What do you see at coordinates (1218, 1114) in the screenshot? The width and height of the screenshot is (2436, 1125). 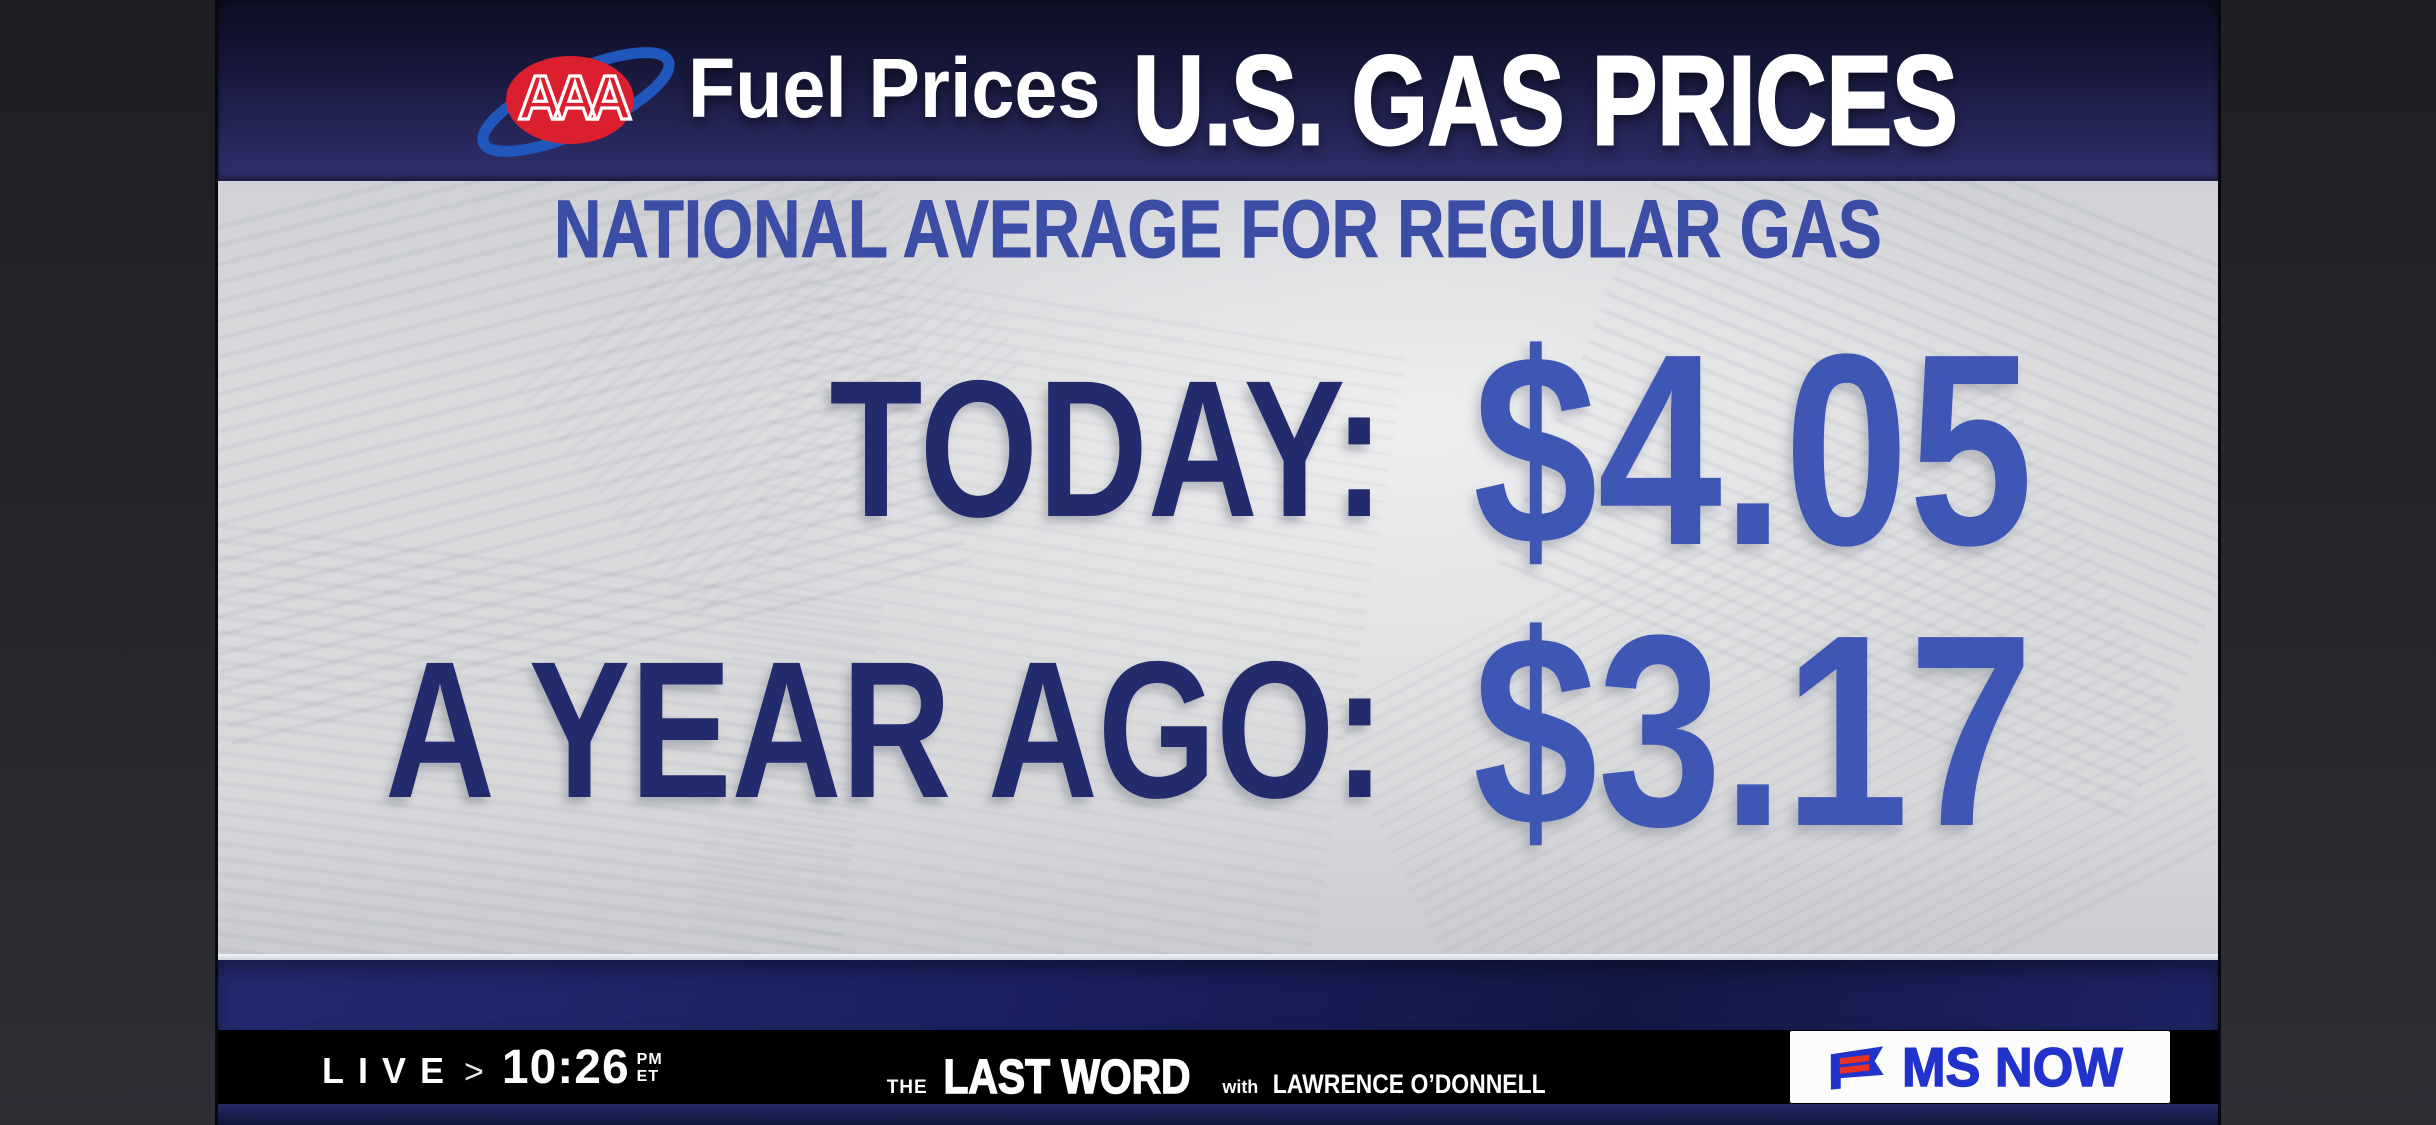 I see `bottom-accent-strip` at bounding box center [1218, 1114].